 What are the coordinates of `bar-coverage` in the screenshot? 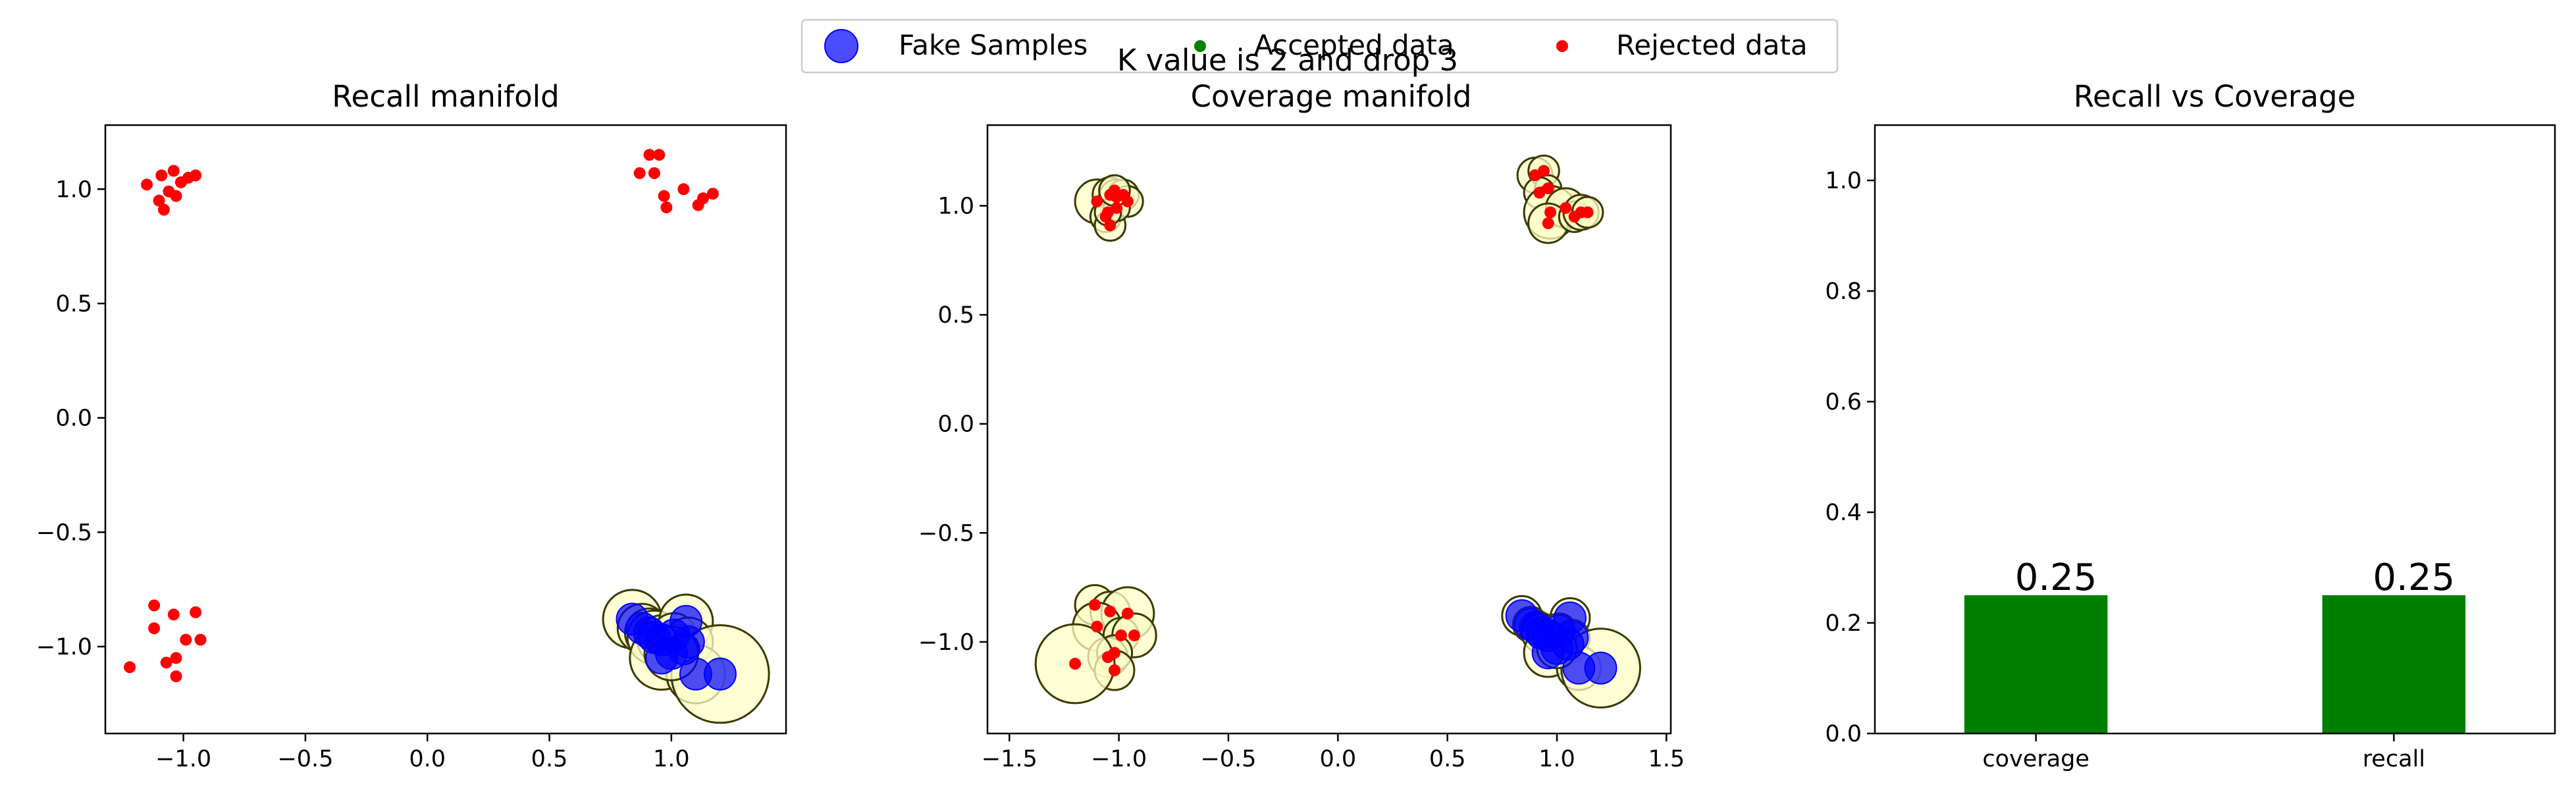 It's located at (2036, 664).